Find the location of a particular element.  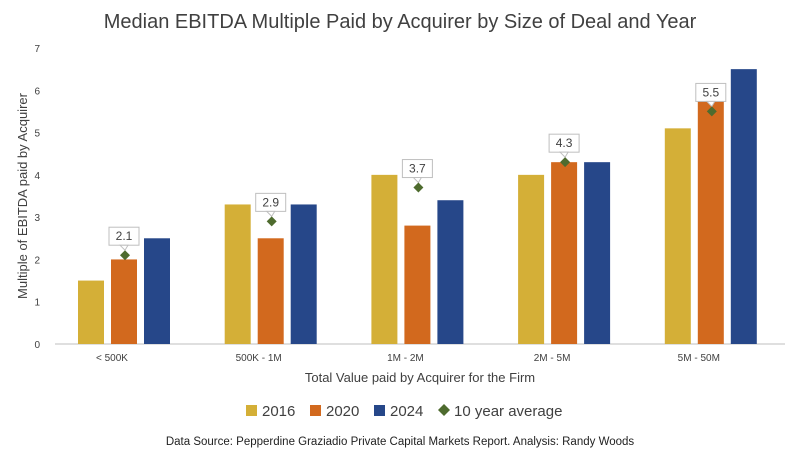

legend-label: 2024 is located at coordinates (406, 411).